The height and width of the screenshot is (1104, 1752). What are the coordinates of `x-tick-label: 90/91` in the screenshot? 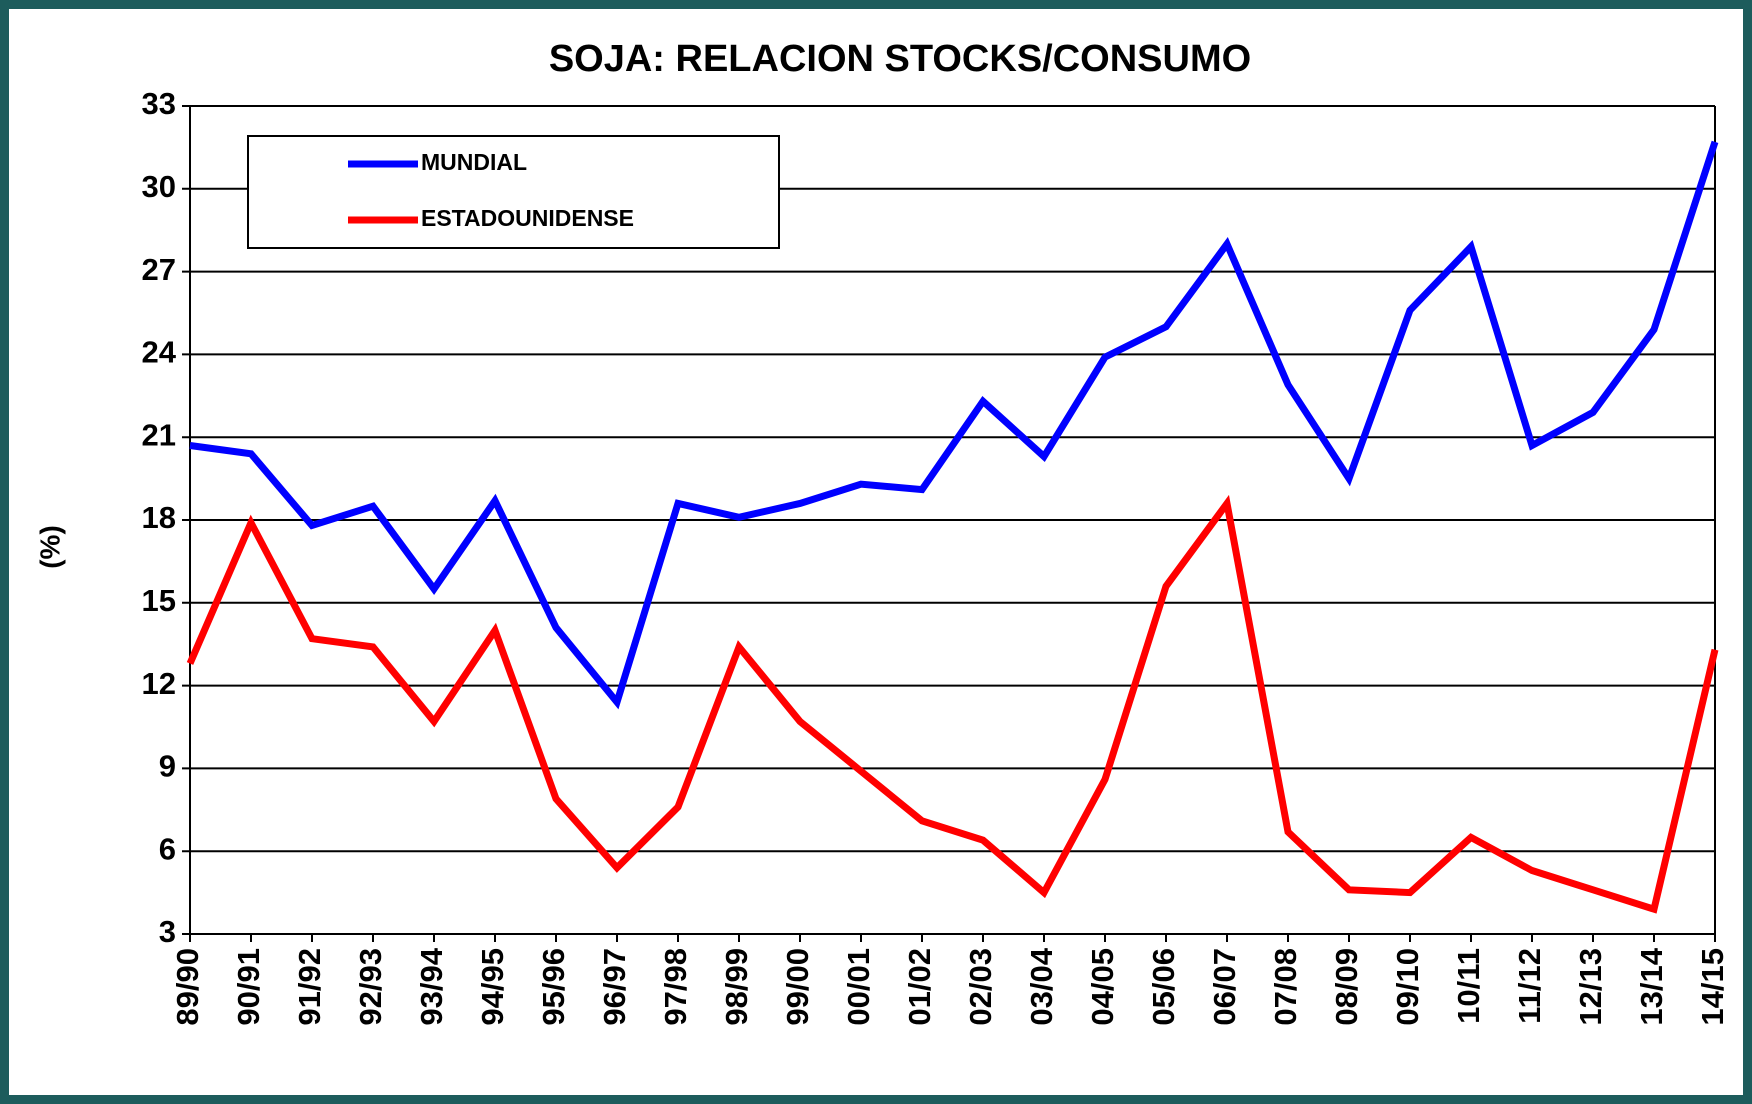 It's located at (248, 987).